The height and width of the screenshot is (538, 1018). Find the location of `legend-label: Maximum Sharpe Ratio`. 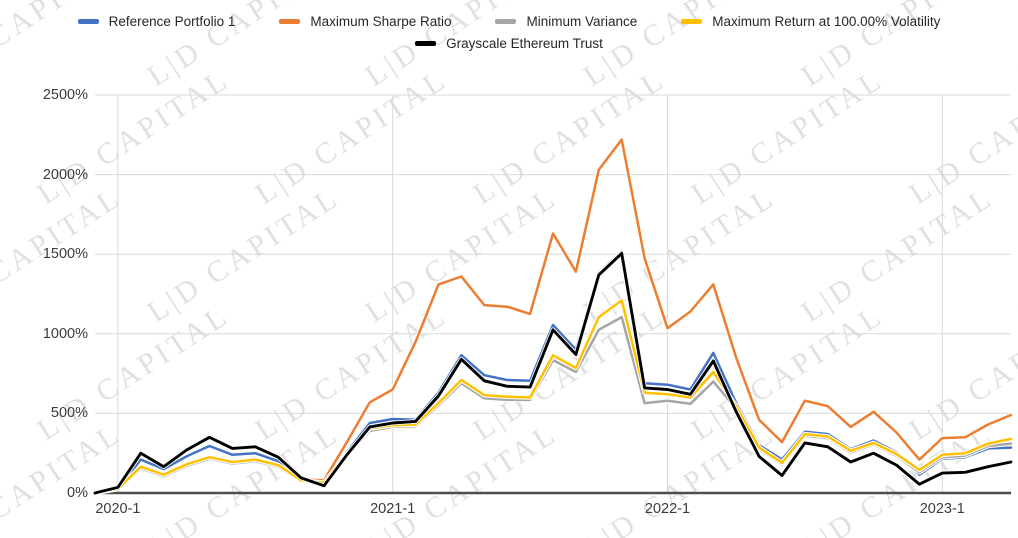

legend-label: Maximum Sharpe Ratio is located at coordinates (381, 21).